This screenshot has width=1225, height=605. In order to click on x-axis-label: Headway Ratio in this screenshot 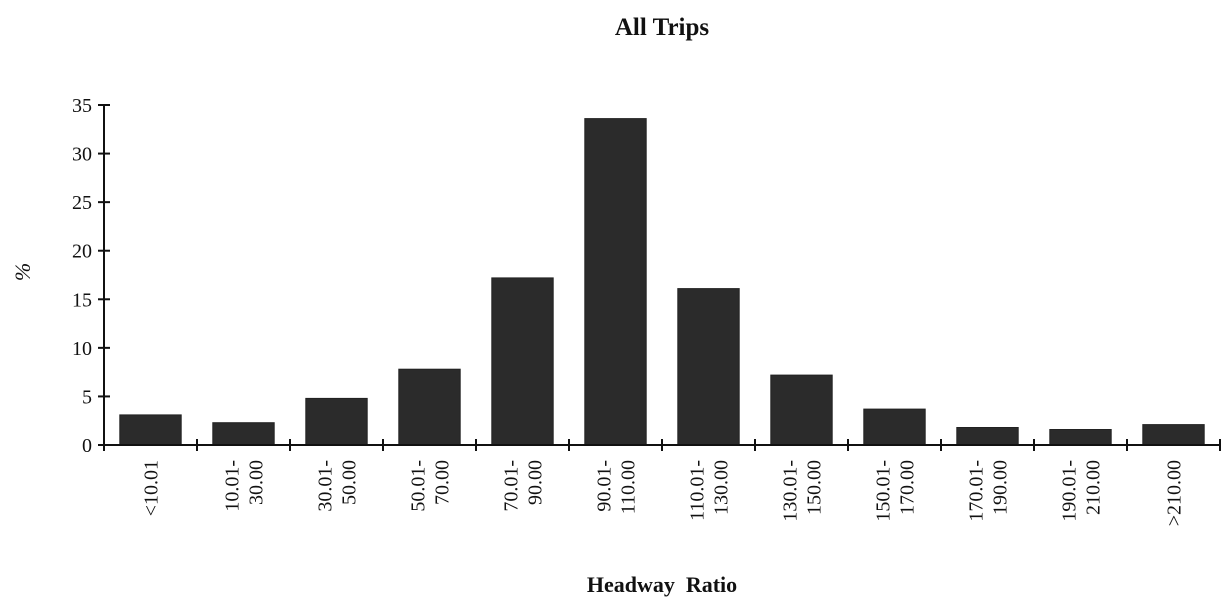, I will do `click(662, 584)`.